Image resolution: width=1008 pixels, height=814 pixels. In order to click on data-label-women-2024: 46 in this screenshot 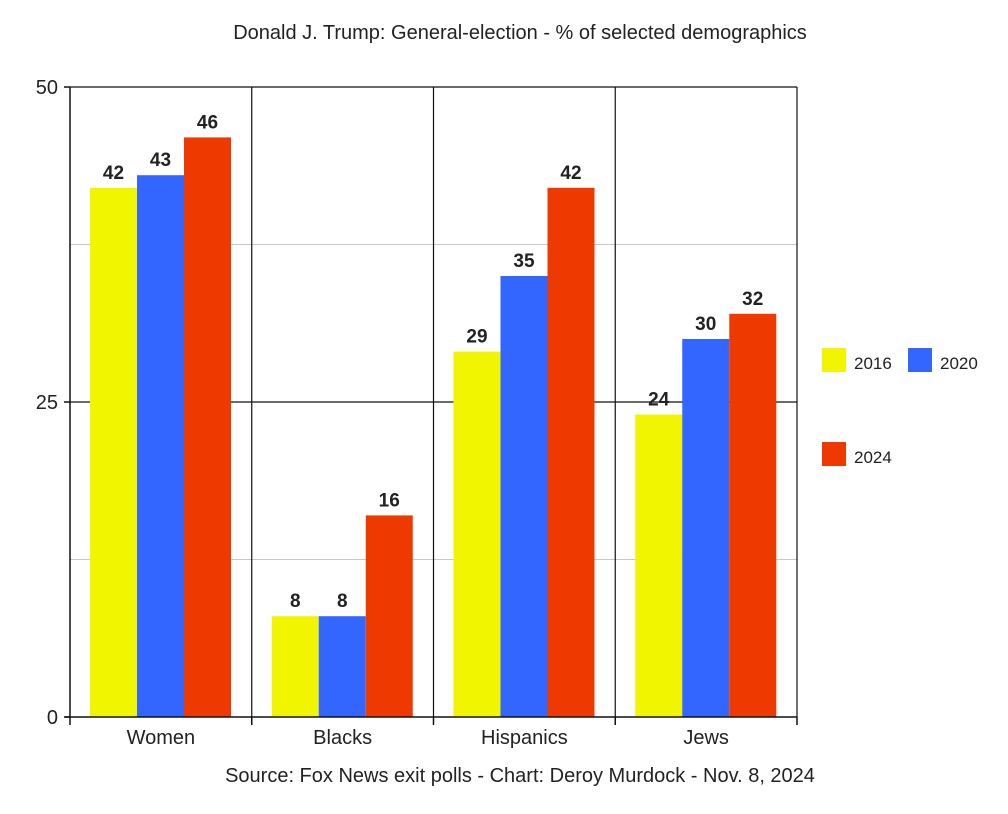, I will do `click(207, 122)`.